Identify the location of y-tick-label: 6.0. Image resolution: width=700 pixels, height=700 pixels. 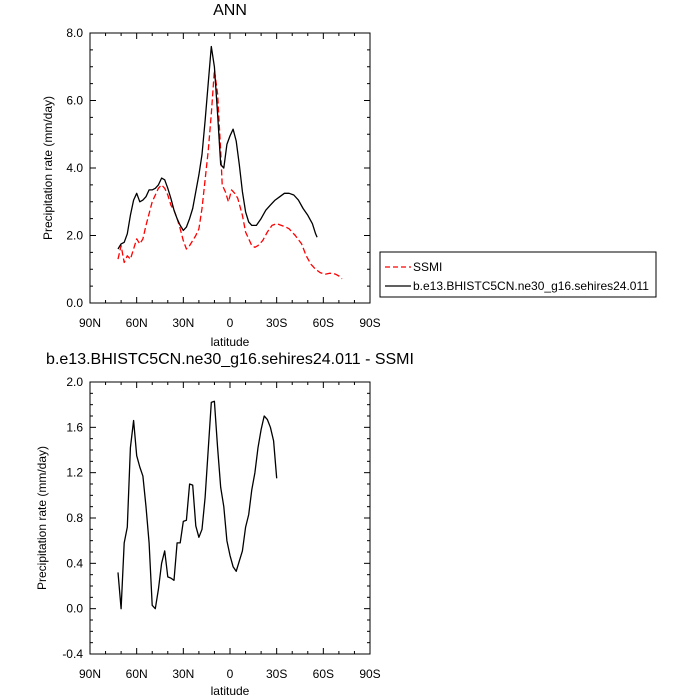
(74, 101).